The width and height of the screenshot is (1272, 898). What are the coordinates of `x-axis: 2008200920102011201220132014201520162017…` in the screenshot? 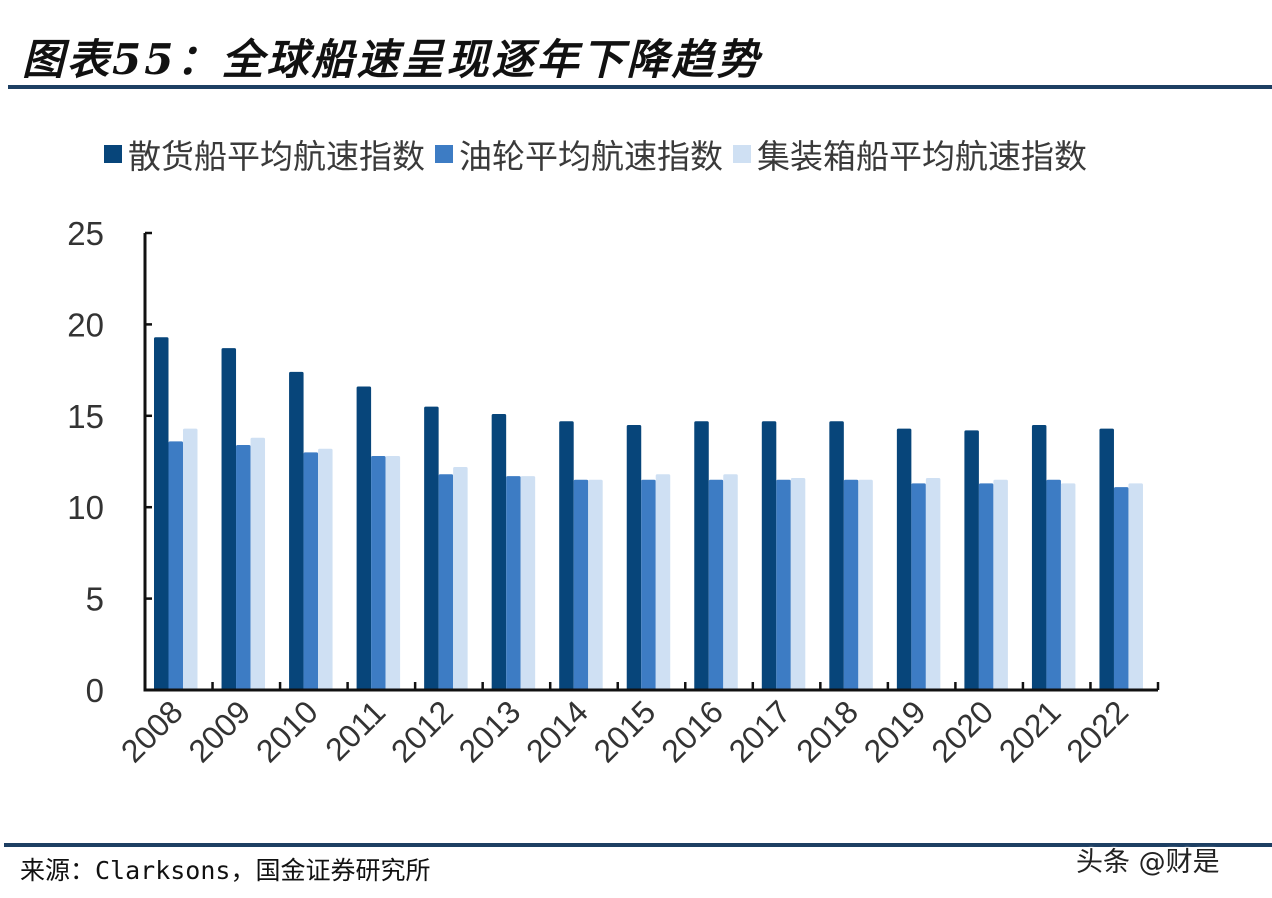 It's located at (637, 725).